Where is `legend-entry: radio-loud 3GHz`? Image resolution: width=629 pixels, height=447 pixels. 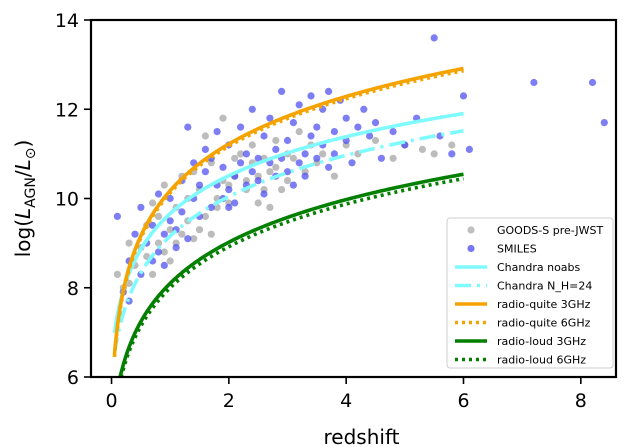
legend-entry: radio-loud 3GHz is located at coordinates (520, 341).